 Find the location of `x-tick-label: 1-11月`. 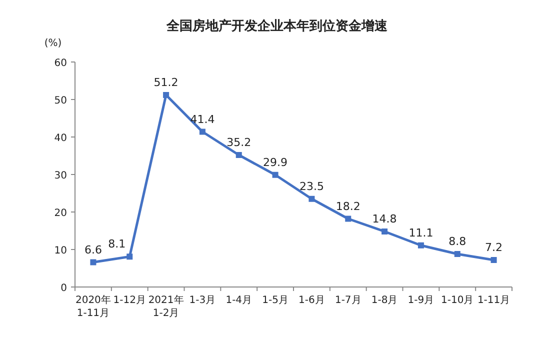

x-tick-label: 1-11月 is located at coordinates (493, 300).